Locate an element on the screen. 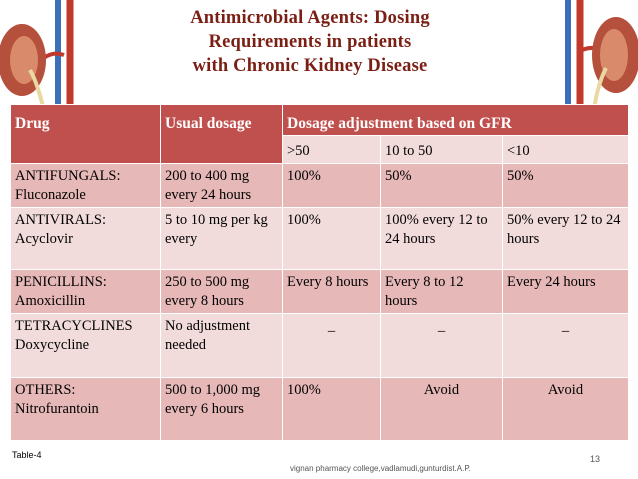 The image size is (638, 479). drug-cell: TETRACYCLINES Doxycycline is located at coordinates (85, 345).